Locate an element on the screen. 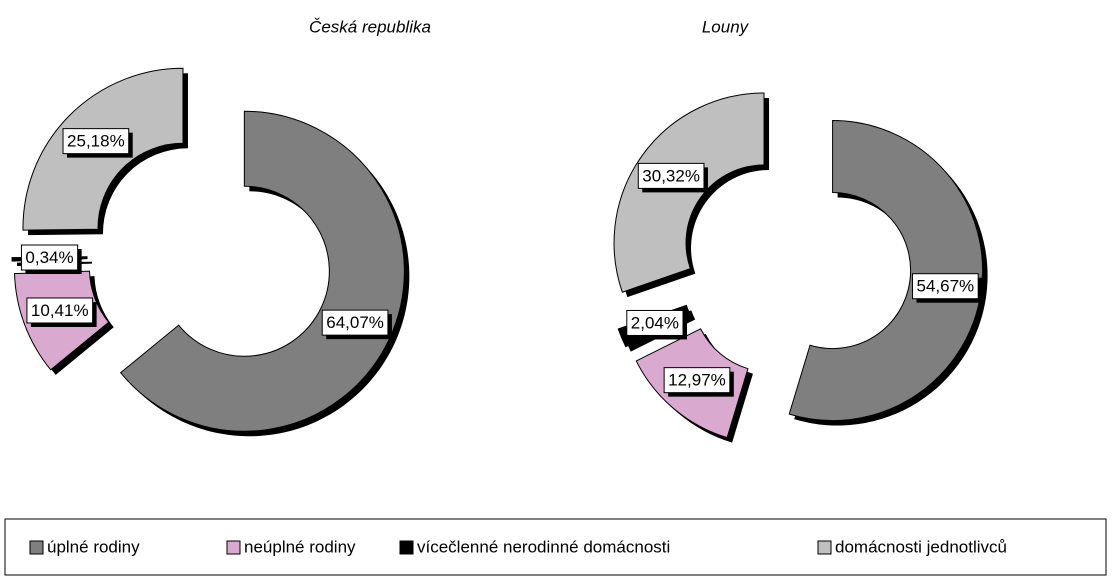 This screenshot has width=1112, height=581. data-label: 2,04% is located at coordinates (655, 322).